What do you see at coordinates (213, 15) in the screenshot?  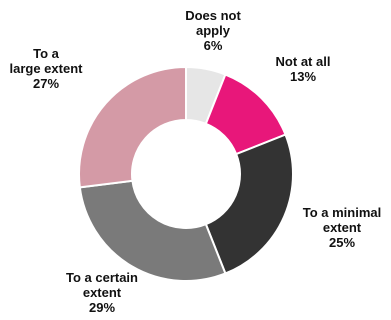 I see `slice-category-label: Does not` at bounding box center [213, 15].